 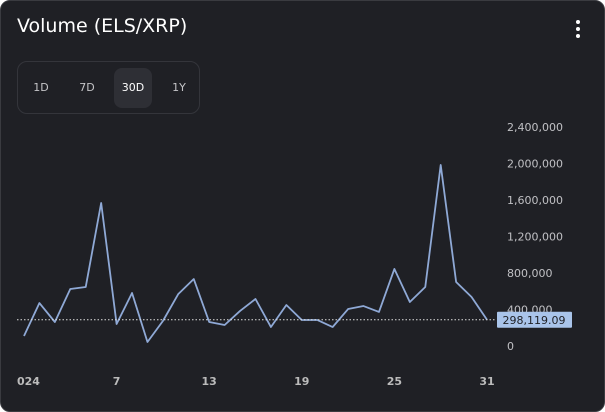 I want to click on range-tab: 7D, so click(x=87, y=87).